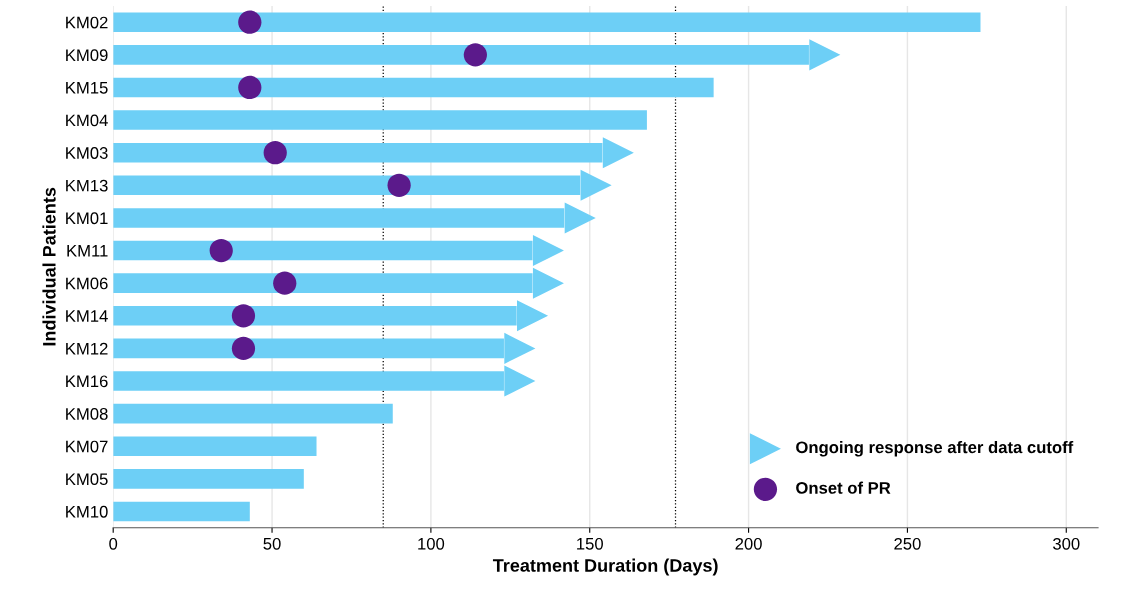 Image resolution: width=1132 pixels, height=593 pixels. I want to click on x-axis-title: Treatment Duration (Days), so click(605, 567).